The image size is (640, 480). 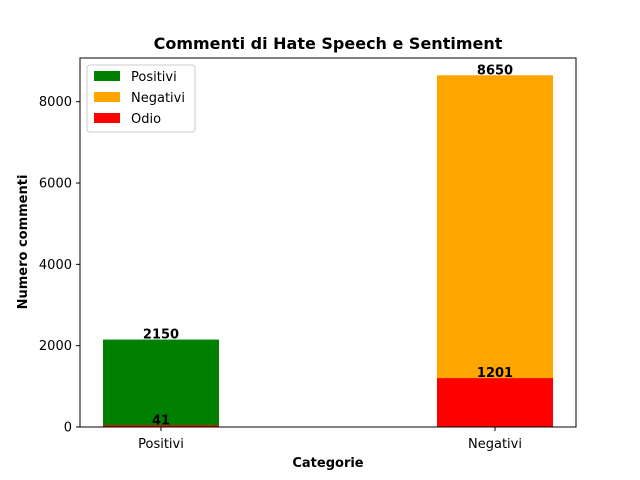 I want to click on legend-label-positivi: Positivi, so click(x=154, y=77).